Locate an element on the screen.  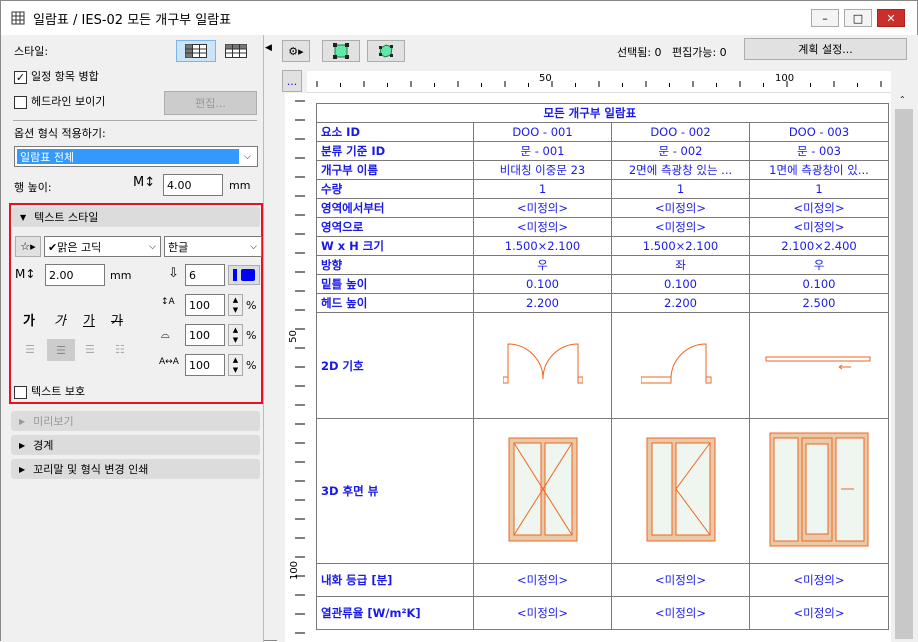
width-factor-spinner: ▲ ▼ is located at coordinates (235, 335).